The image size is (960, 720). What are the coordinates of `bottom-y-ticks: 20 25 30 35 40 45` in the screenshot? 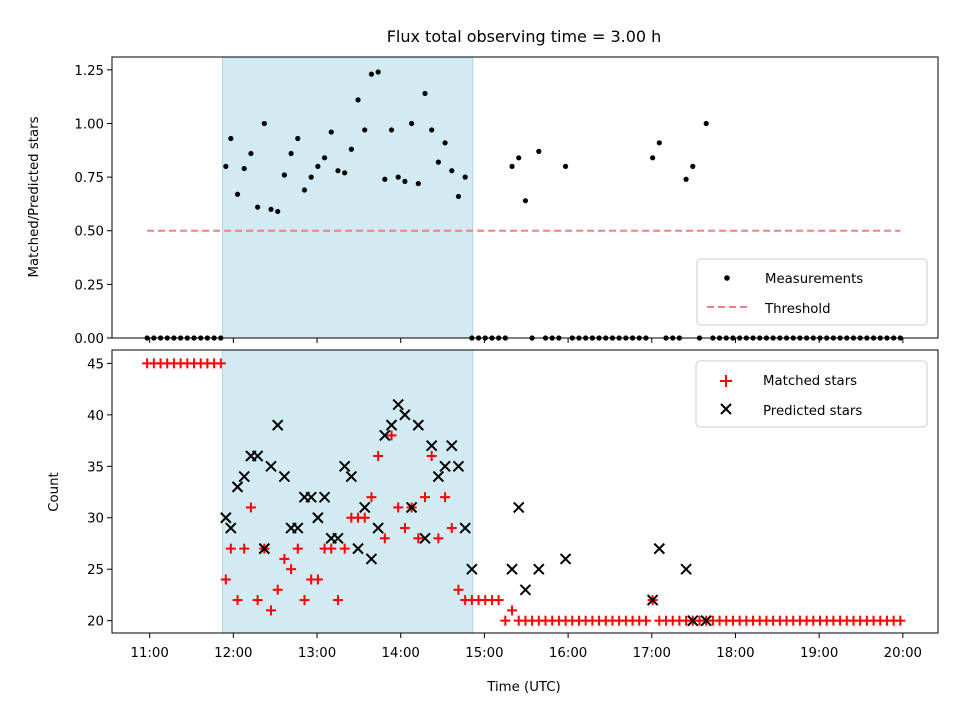 It's located at (99, 493).